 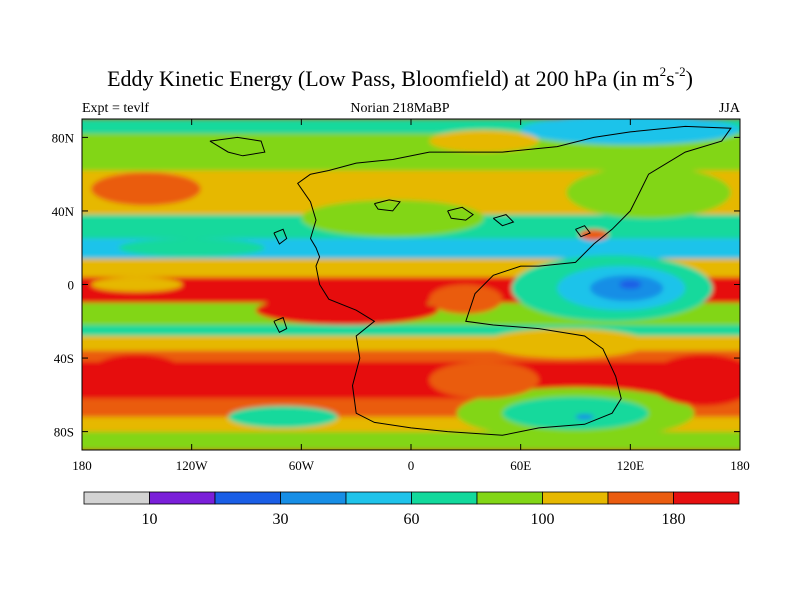 I want to click on title-exponent-1: 2, so click(x=663, y=71).